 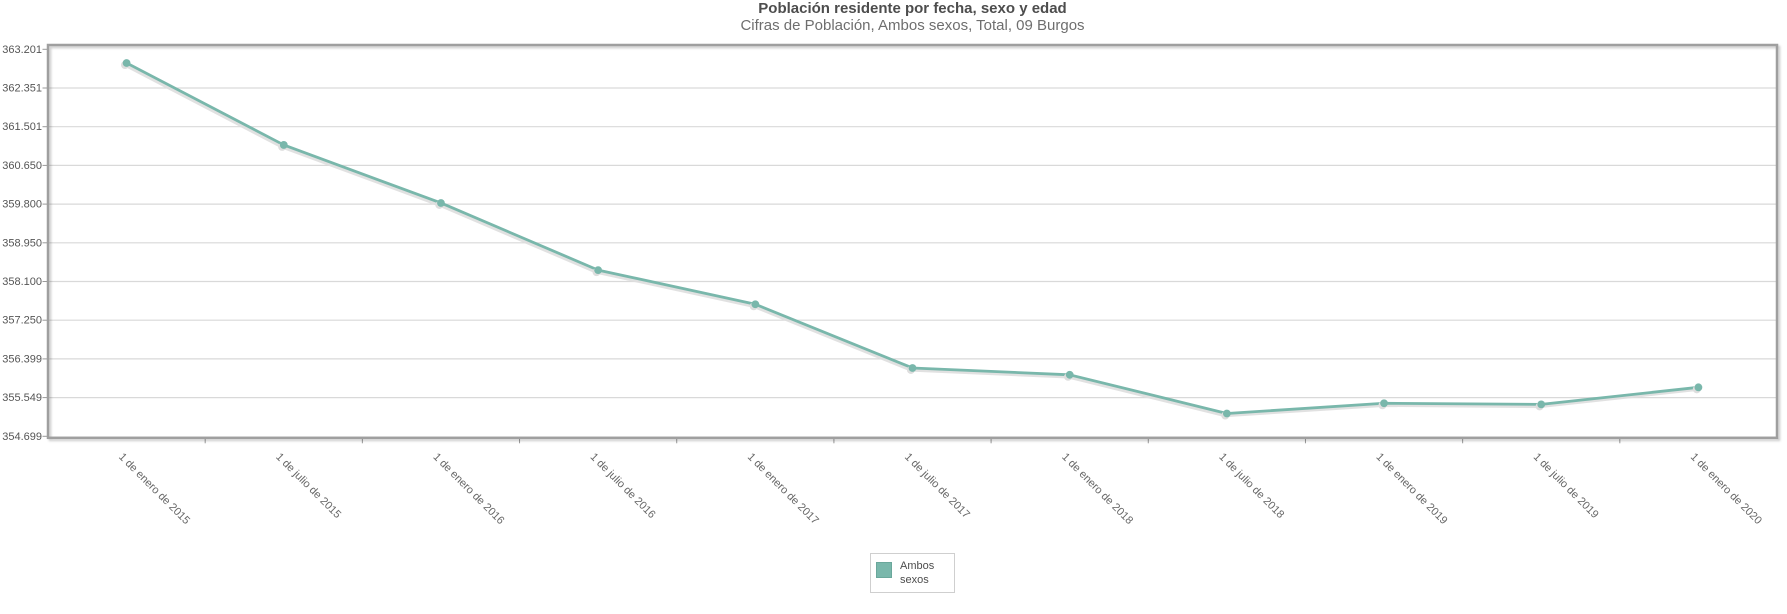 I want to click on x-axis-label: 1 de julio de 2017, so click(x=937, y=486).